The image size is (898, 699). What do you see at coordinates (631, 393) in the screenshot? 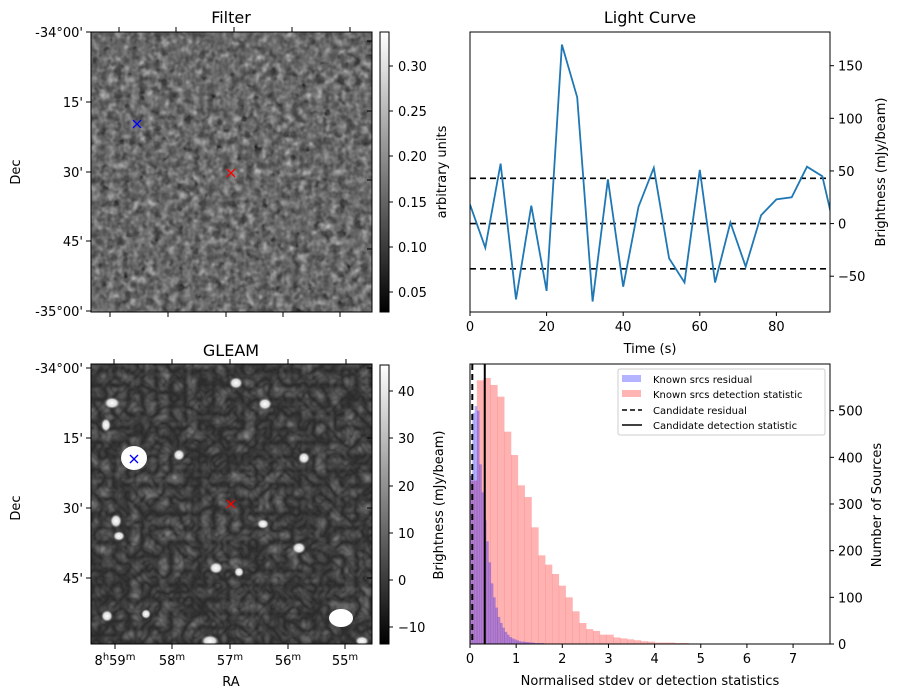
I see `legend-swatch-detection` at bounding box center [631, 393].